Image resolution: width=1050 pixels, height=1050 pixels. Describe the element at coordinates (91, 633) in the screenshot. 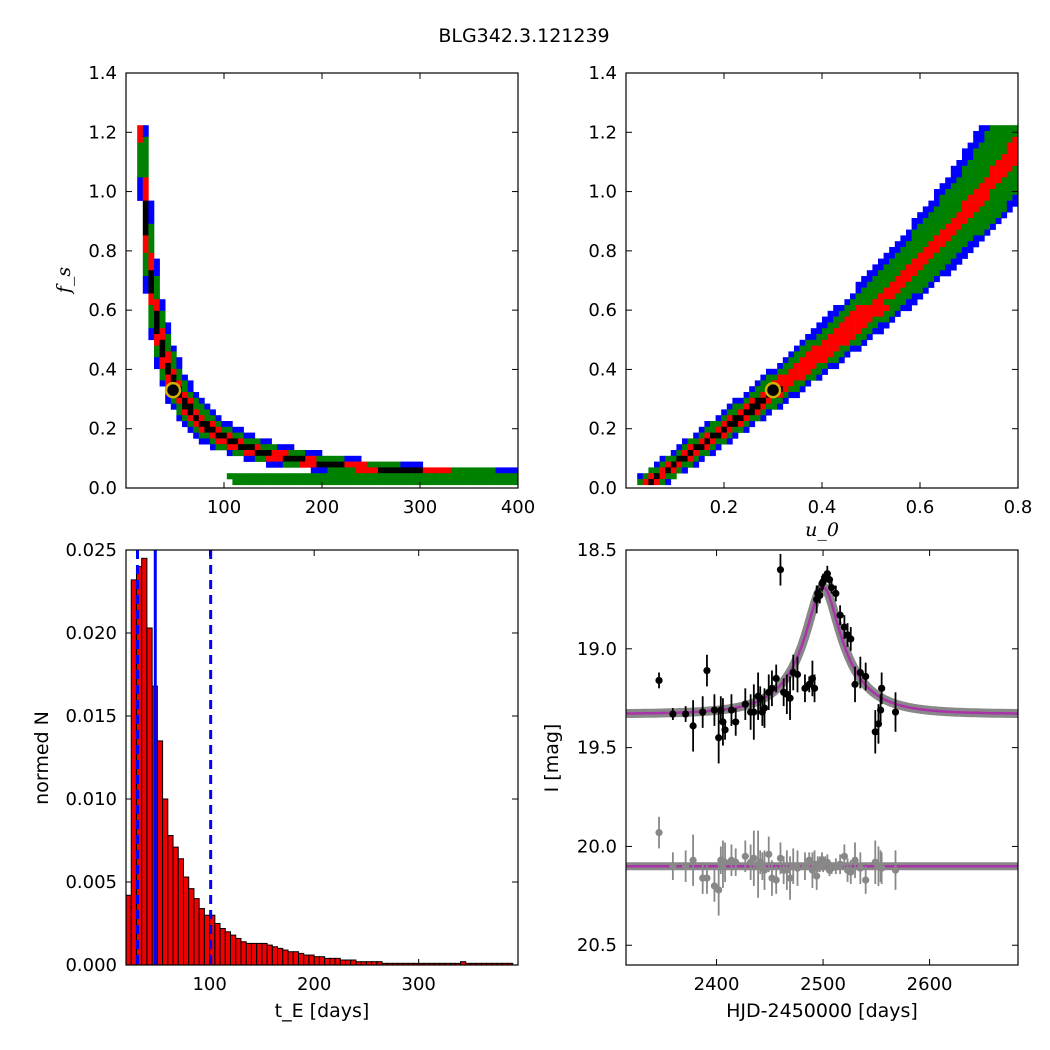

I see `y-tick-label: 0.020` at that location.